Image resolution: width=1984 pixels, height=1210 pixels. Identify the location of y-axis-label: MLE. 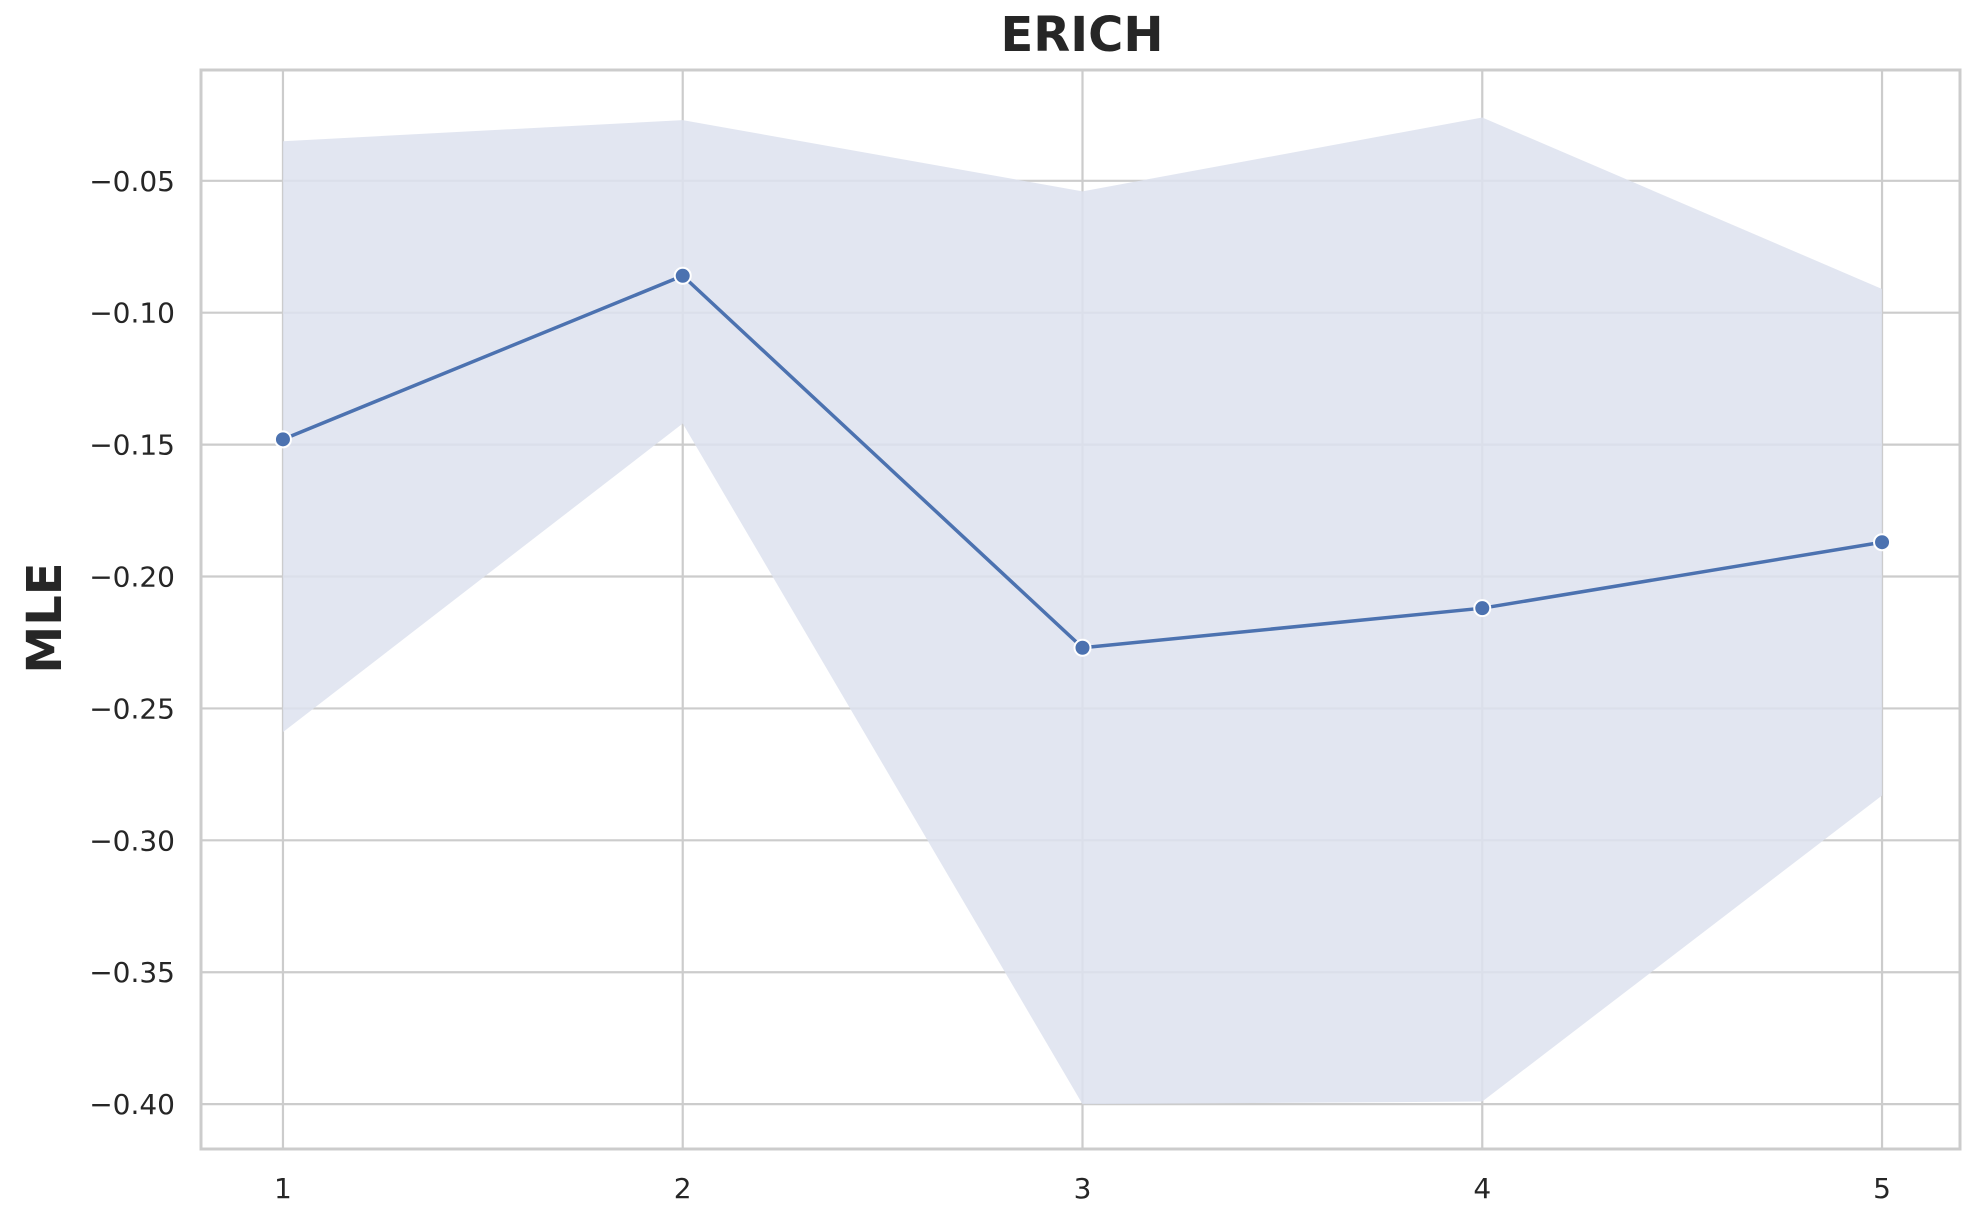
(45, 617).